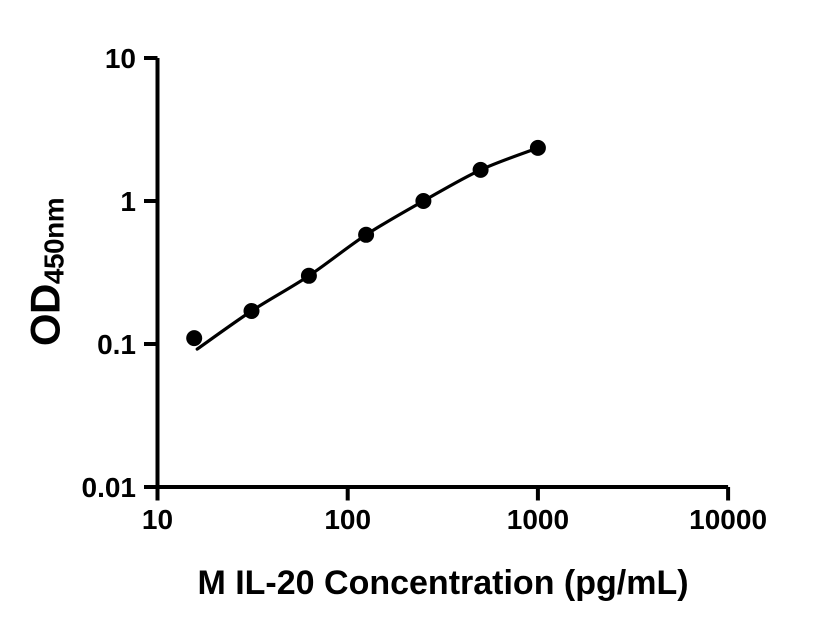  Describe the element at coordinates (538, 519) in the screenshot. I see `x-tick-label: 1000` at that location.